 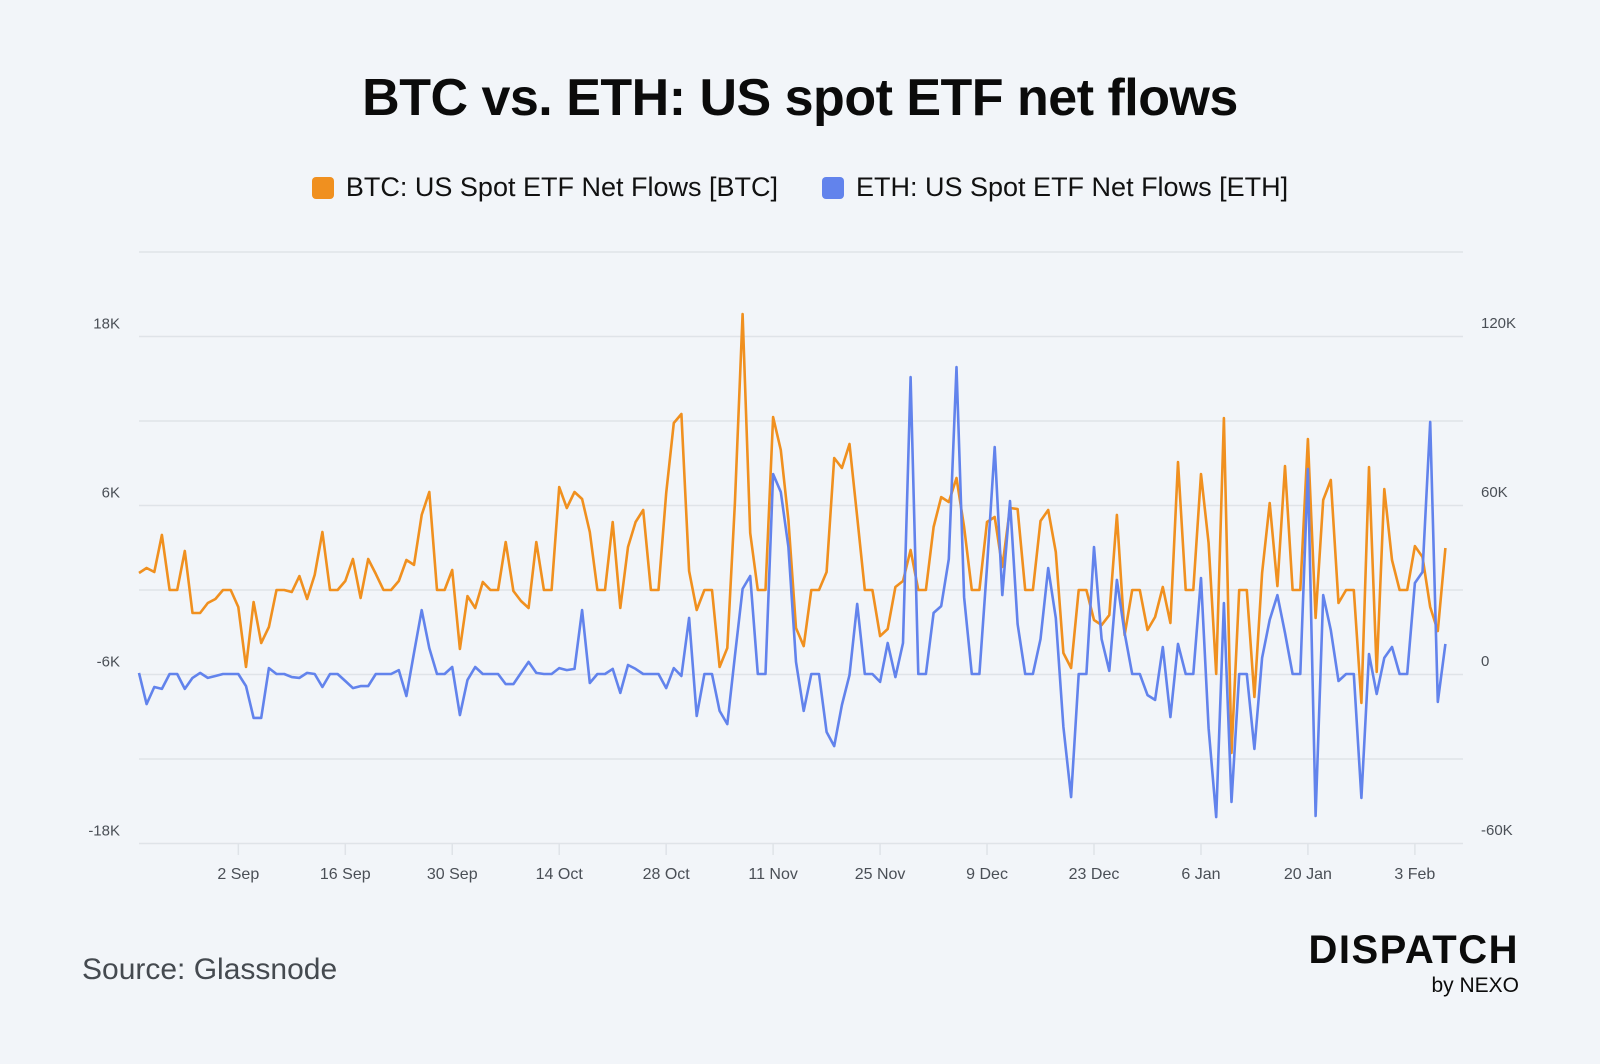 What do you see at coordinates (1485, 661) in the screenshot?
I see `right-axis-tick-label: 0` at bounding box center [1485, 661].